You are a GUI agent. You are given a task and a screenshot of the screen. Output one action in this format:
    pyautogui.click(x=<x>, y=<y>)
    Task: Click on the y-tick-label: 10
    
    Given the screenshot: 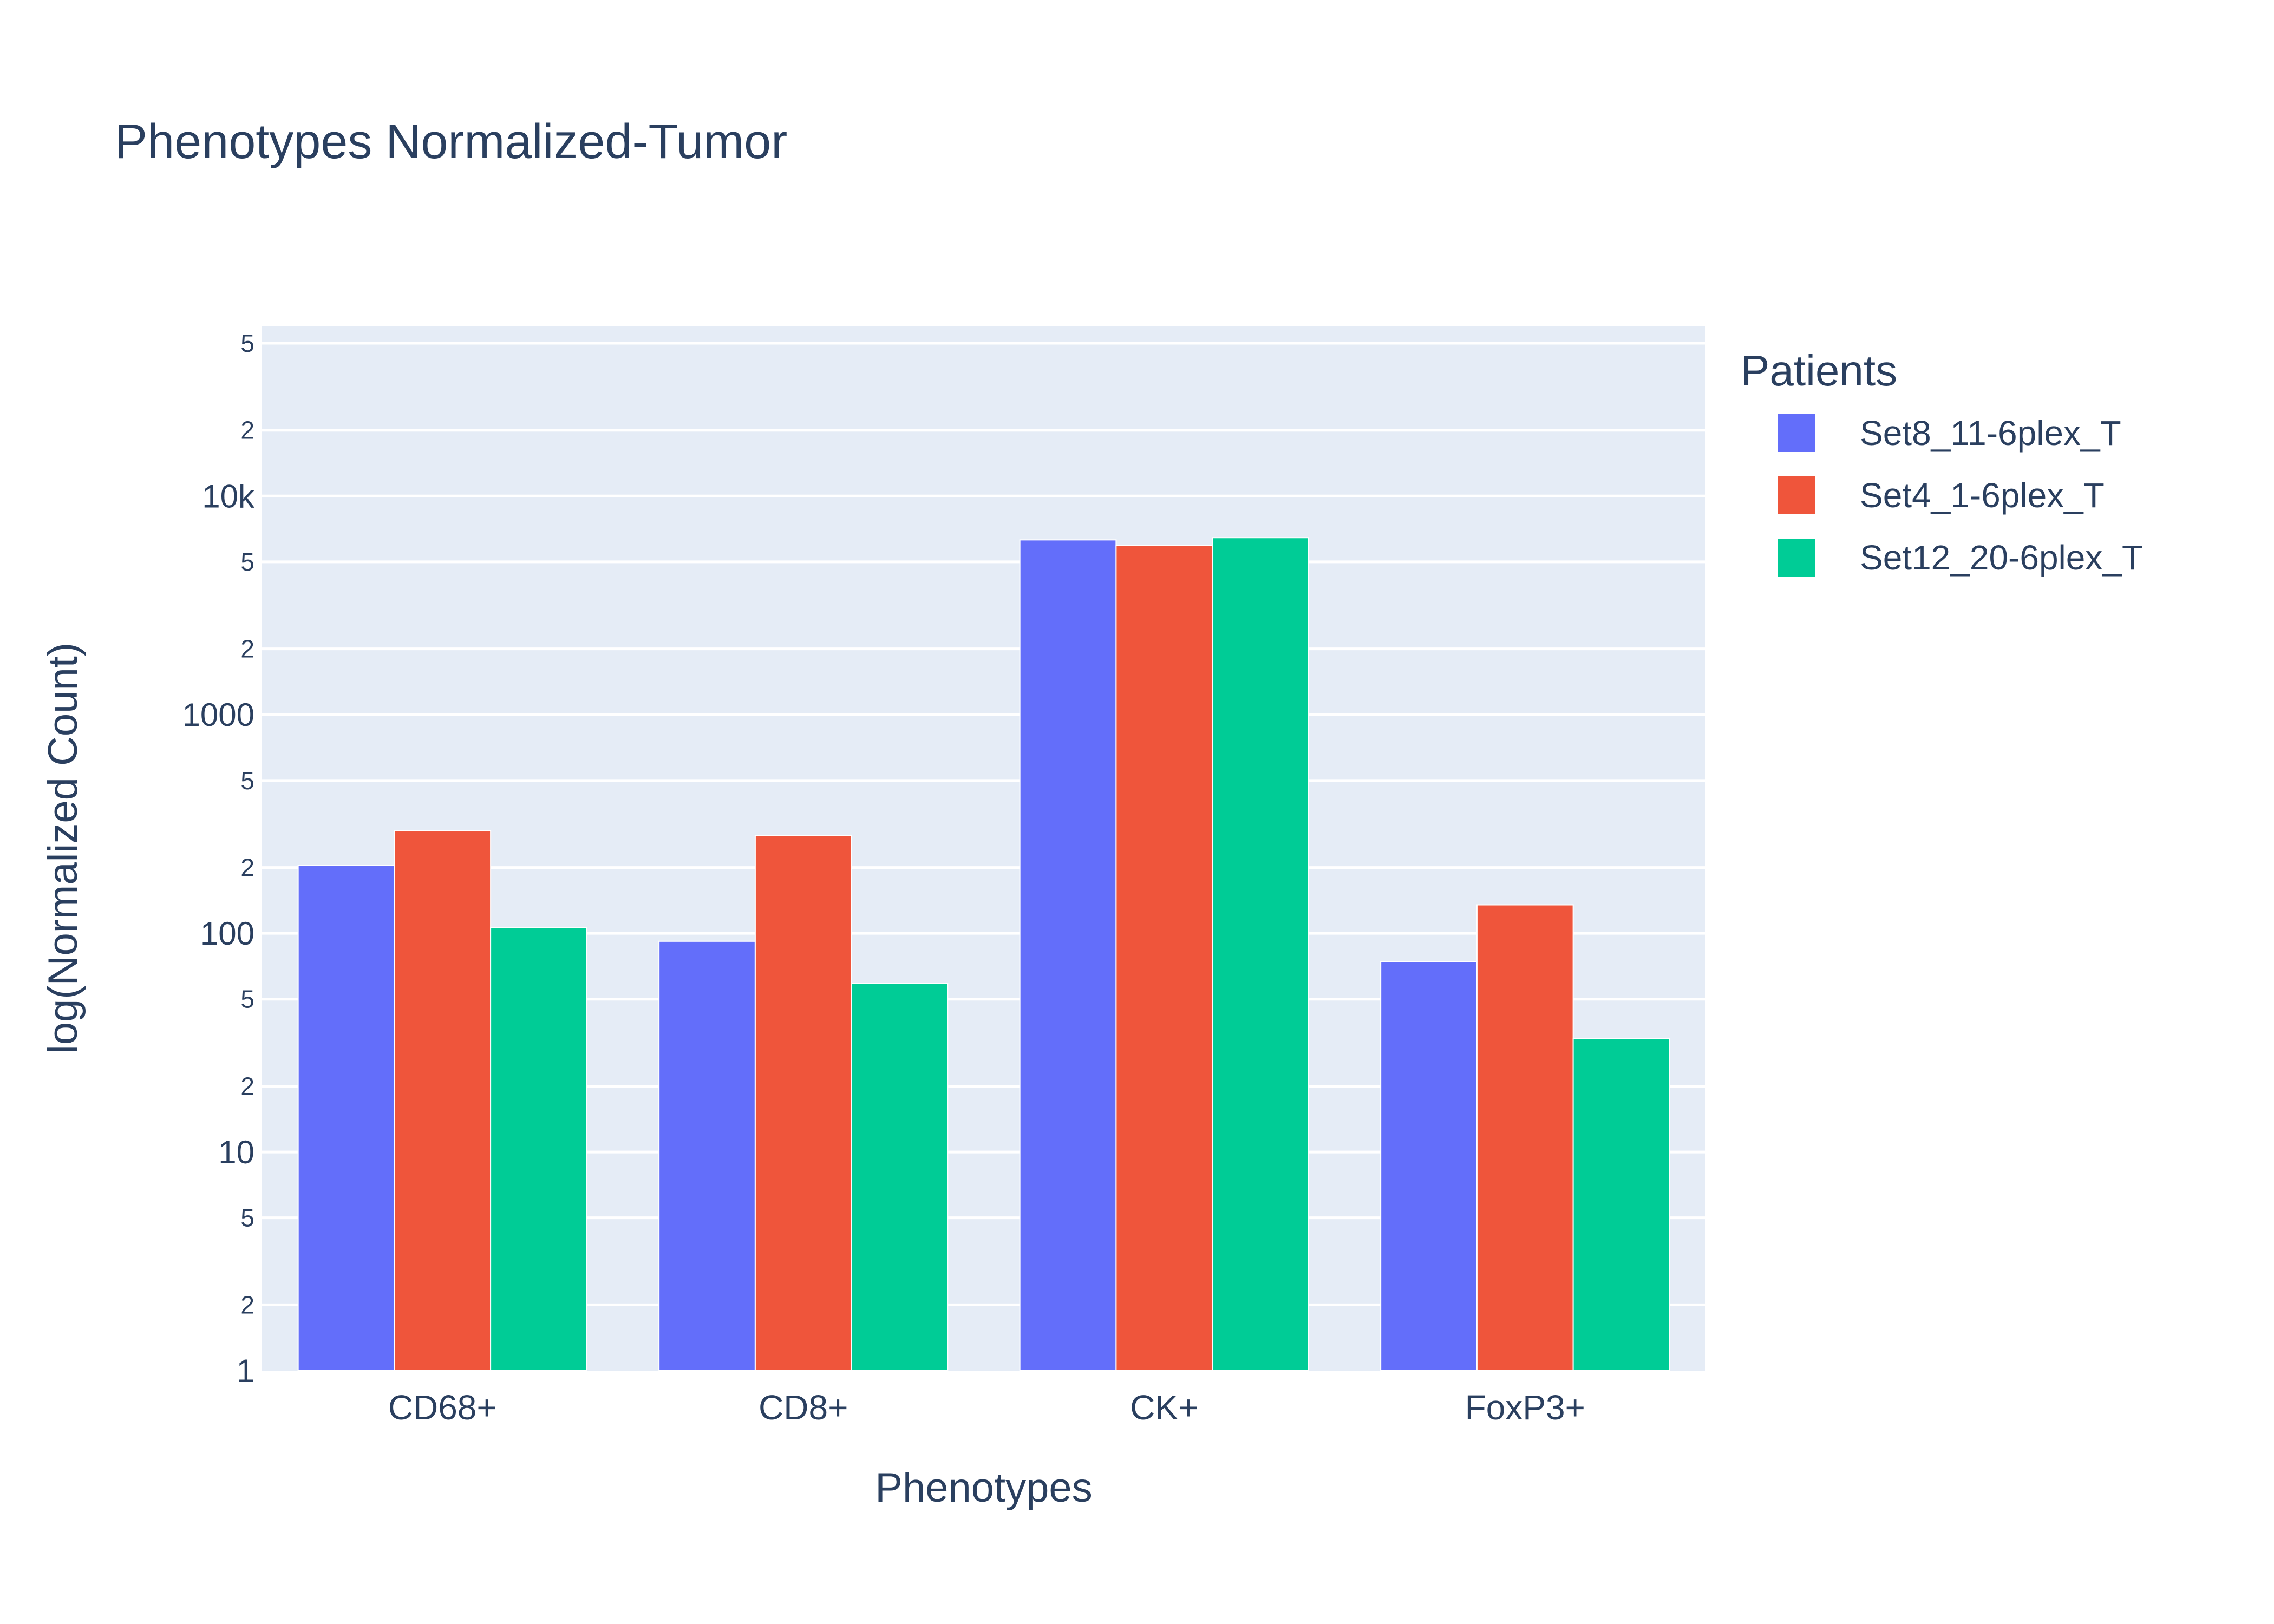 What is the action you would take?
    pyautogui.click(x=236, y=1152)
    